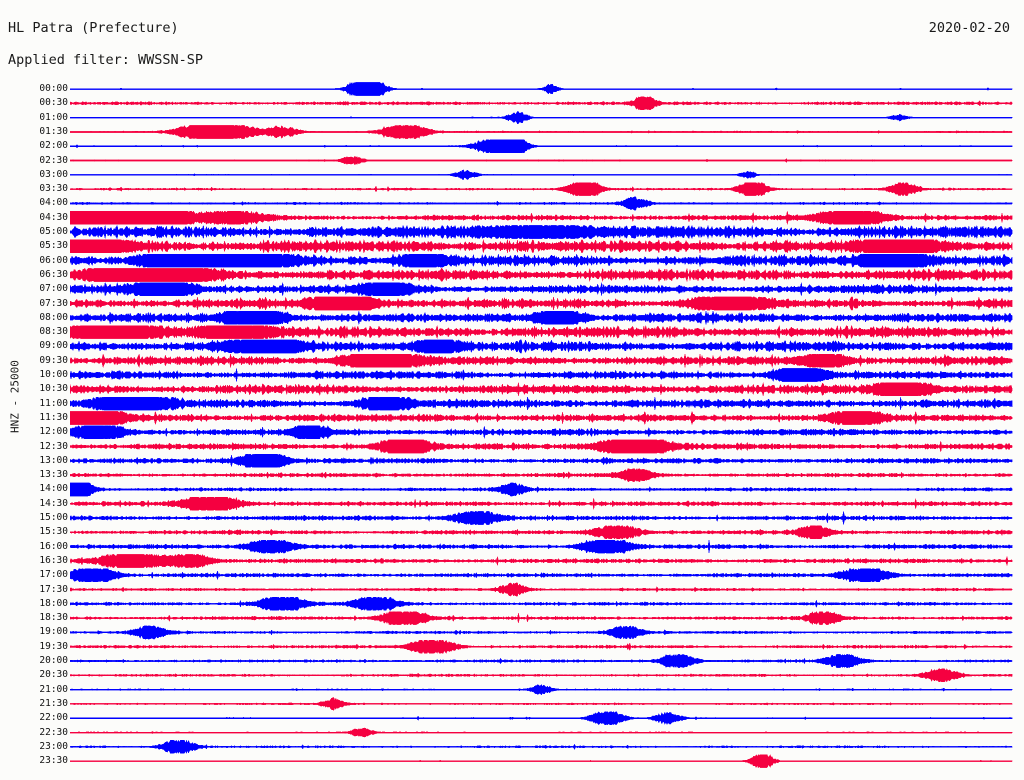 The height and width of the screenshot is (780, 1024). What do you see at coordinates (53, 217) in the screenshot?
I see `time-axis-tick: 04:30` at bounding box center [53, 217].